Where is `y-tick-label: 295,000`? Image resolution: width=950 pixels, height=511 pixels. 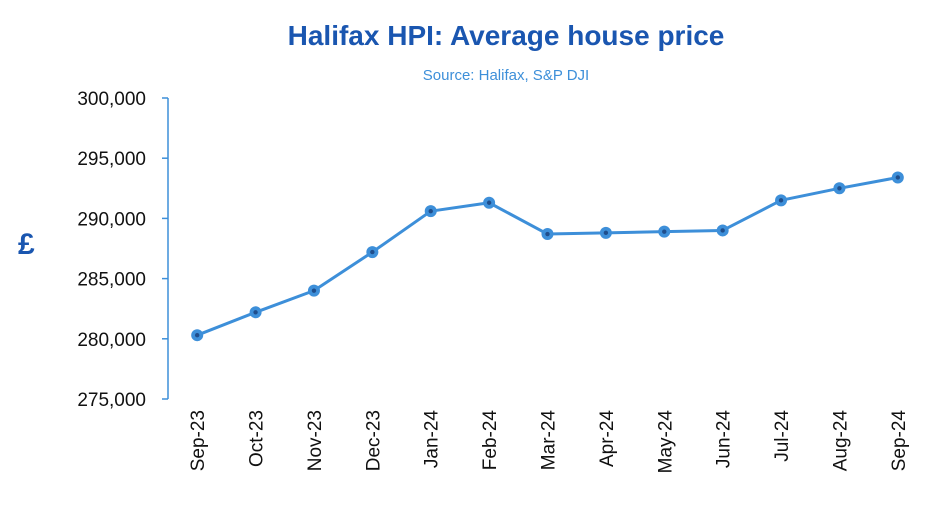
y-tick-label: 295,000 is located at coordinates (111, 159).